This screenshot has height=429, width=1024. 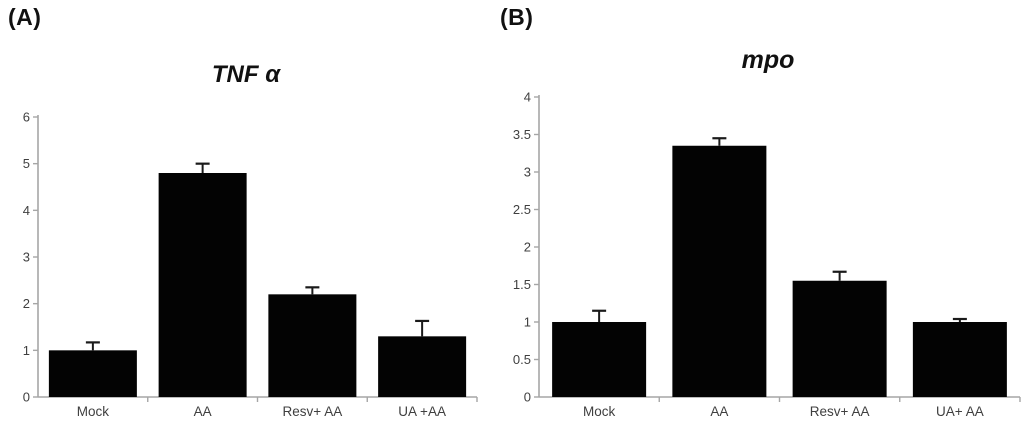 What do you see at coordinates (422, 411) in the screenshot?
I see `x-category-label: UA +AA` at bounding box center [422, 411].